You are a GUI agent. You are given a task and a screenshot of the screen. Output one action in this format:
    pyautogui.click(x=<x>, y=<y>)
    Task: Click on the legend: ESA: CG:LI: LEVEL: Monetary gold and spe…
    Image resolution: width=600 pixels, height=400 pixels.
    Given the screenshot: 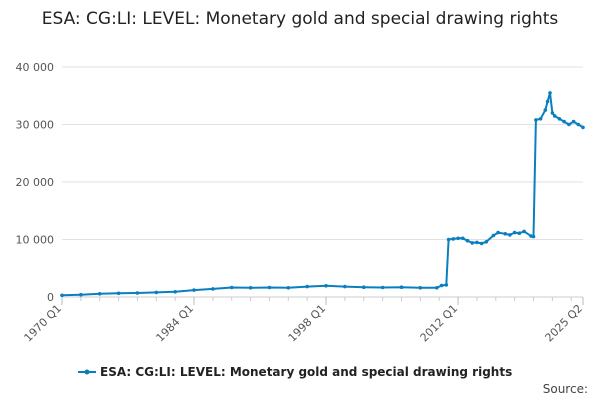 What is the action you would take?
    pyautogui.click(x=295, y=372)
    